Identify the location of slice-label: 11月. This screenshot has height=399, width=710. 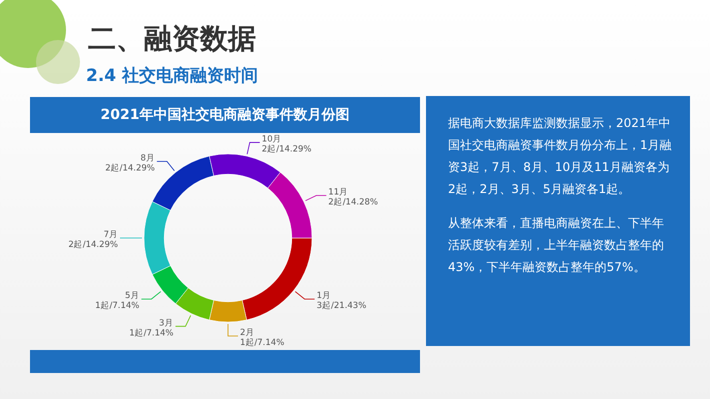
(338, 192).